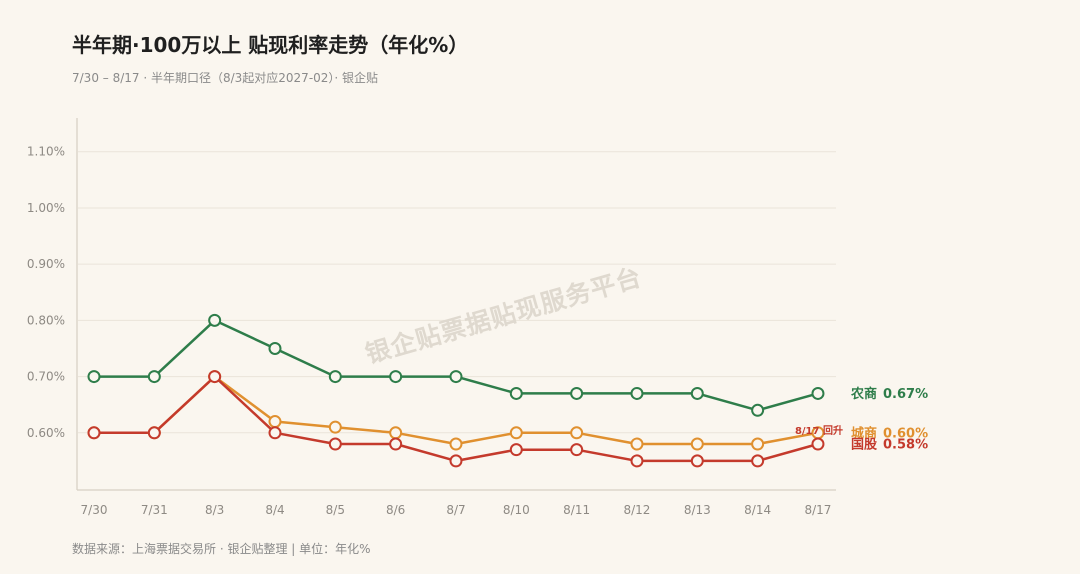  I want to click on series-end-value: 0.60%, so click(905, 433).